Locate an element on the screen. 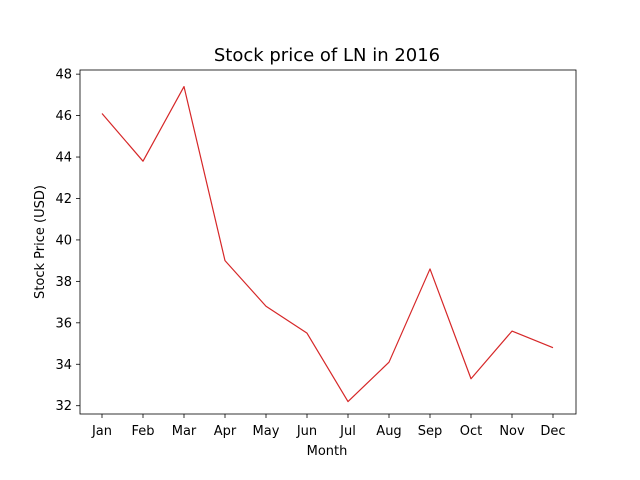 The image size is (640, 480). y-tick-label: 32 is located at coordinates (63, 406).